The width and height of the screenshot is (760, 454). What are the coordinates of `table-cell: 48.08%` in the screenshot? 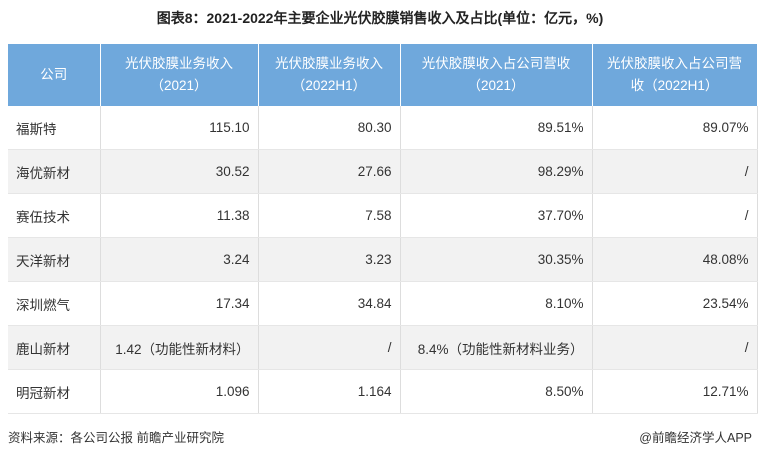 It's located at (675, 259).